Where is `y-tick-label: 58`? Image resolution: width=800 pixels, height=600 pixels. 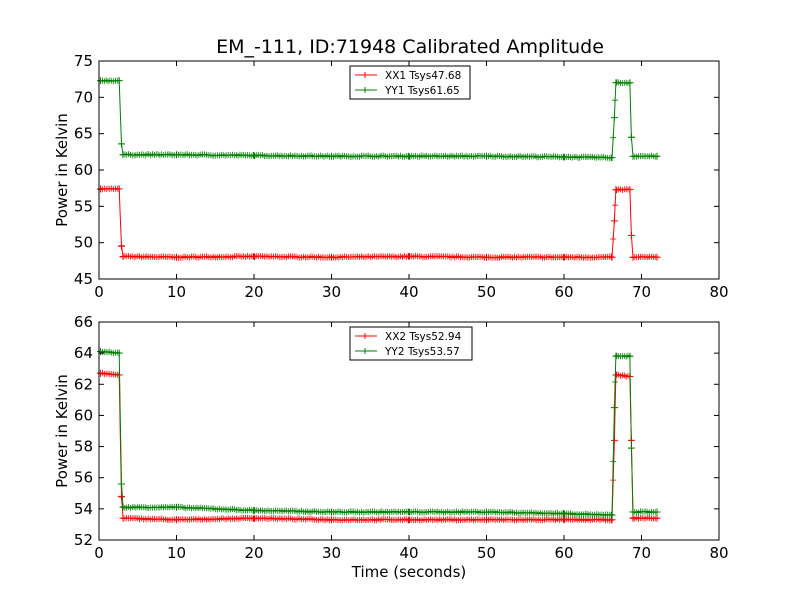
y-tick-label: 58 is located at coordinates (83, 447).